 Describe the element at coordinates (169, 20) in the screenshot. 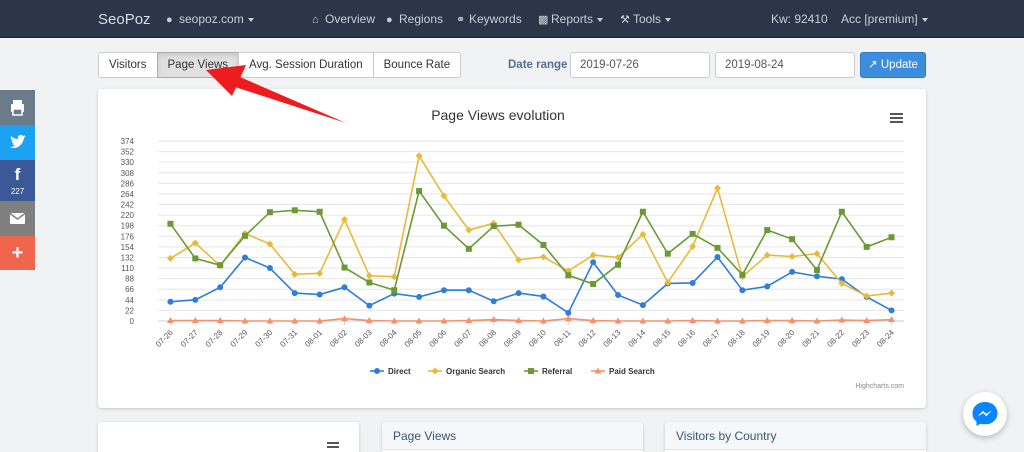

I see `globe-icon: ●` at that location.